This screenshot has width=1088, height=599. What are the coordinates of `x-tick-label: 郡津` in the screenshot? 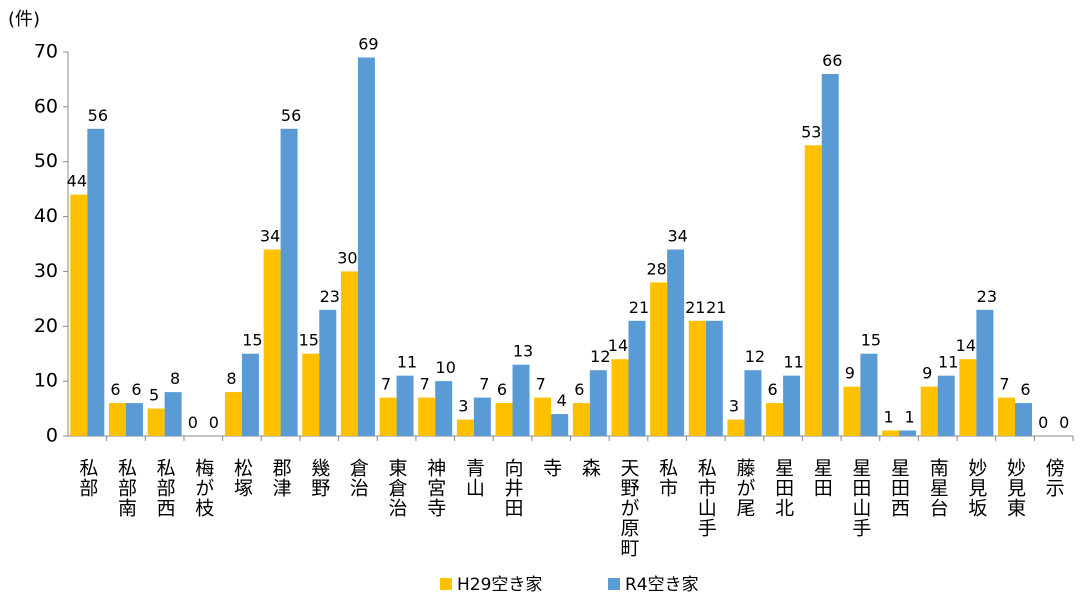 It's located at (281, 478).